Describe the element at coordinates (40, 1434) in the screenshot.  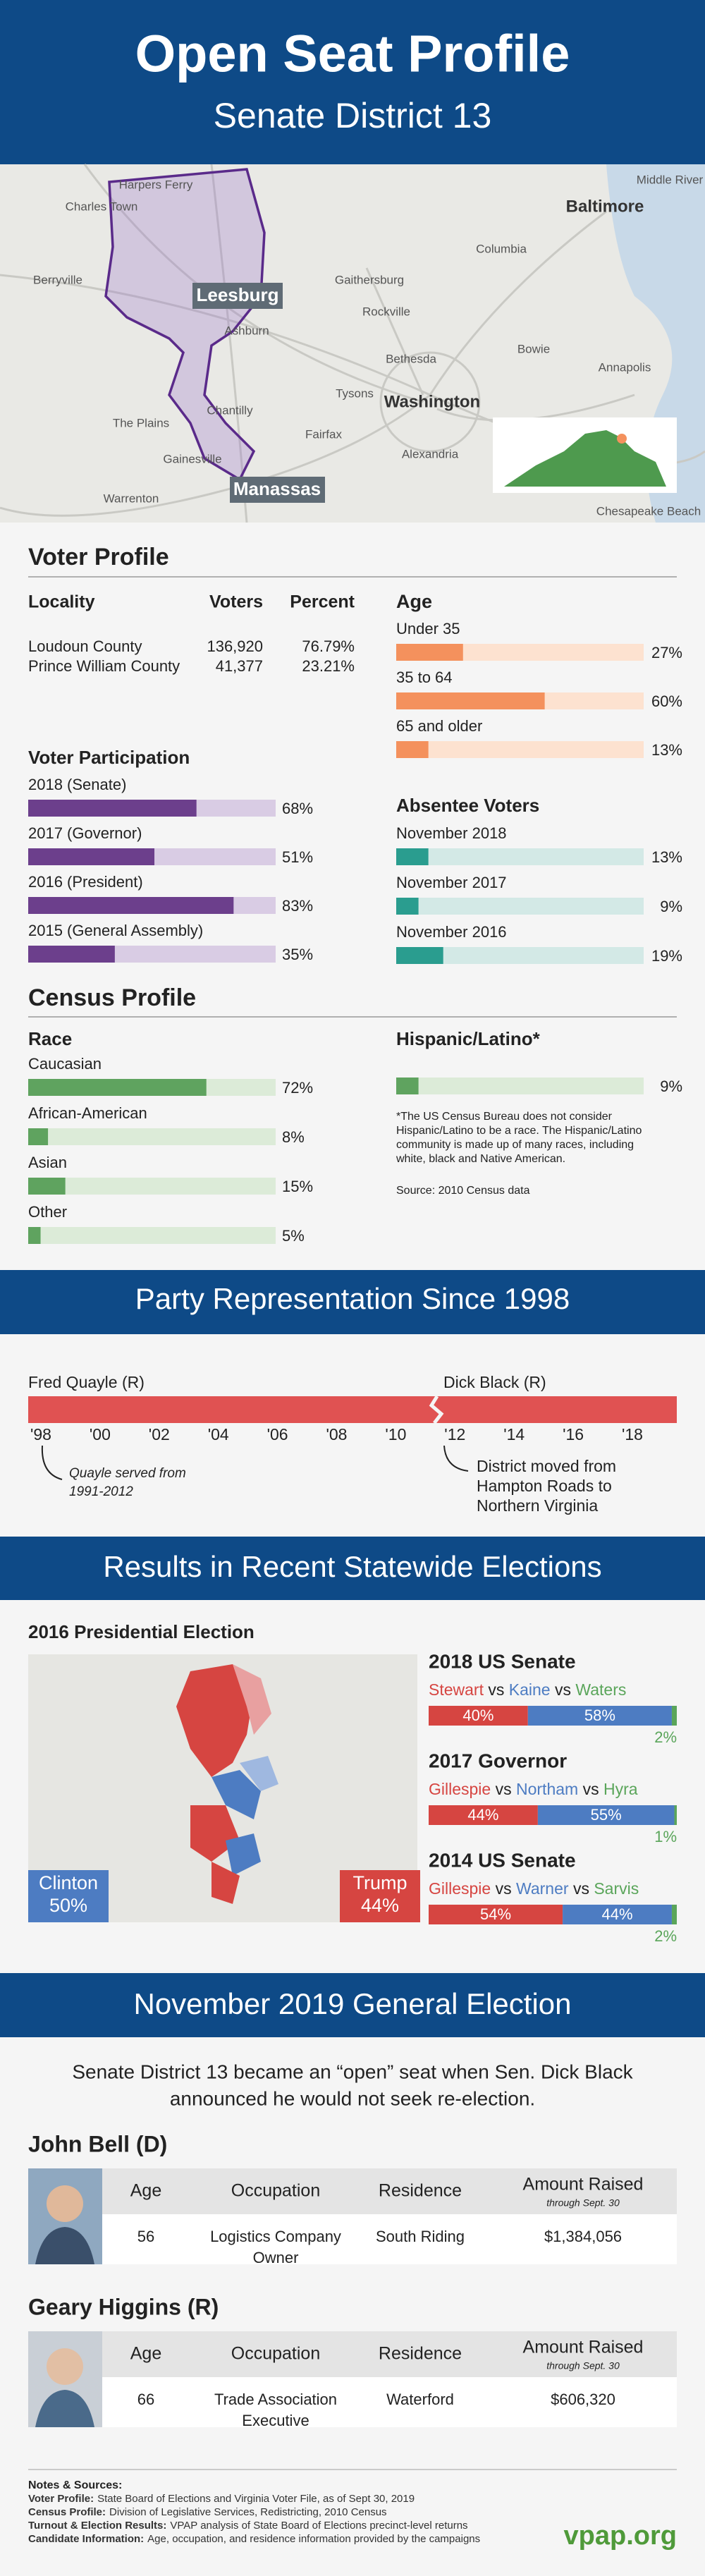
I see `year-label: '98` at that location.